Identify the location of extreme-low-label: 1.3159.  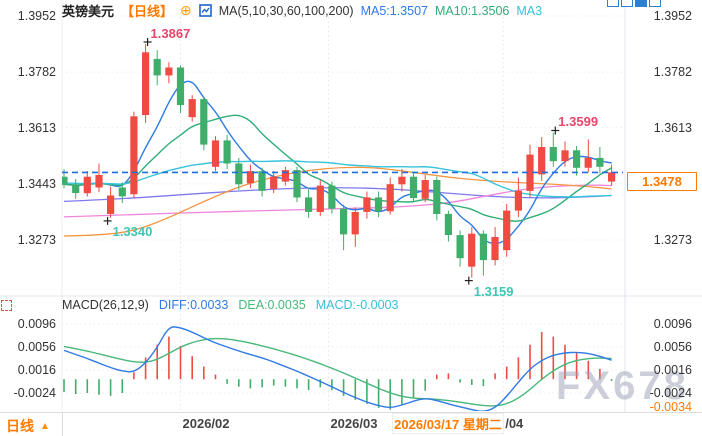
(493, 291).